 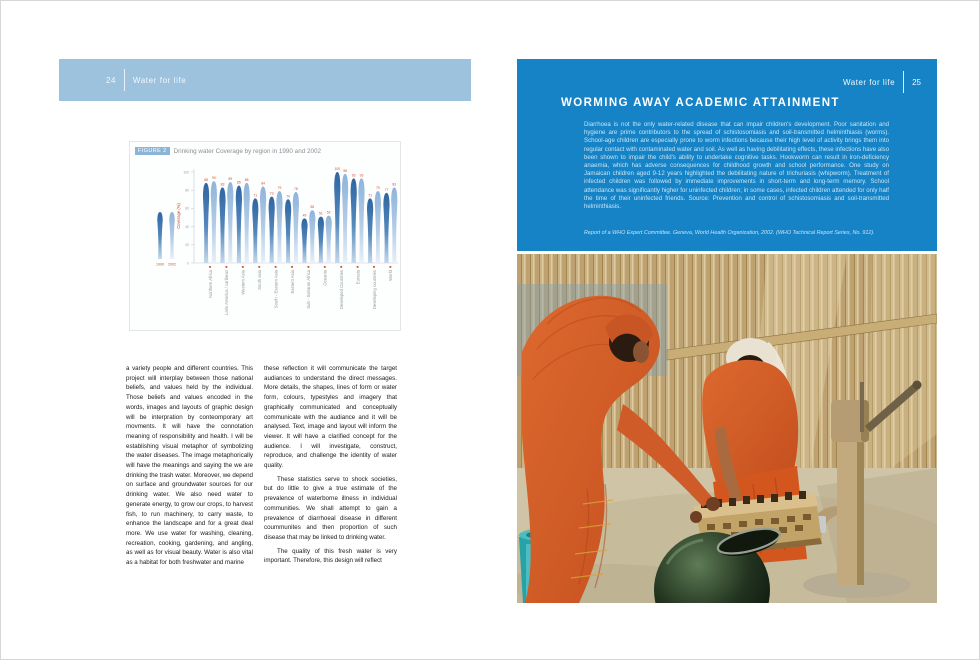 I want to click on svg-text: 78, so click(x=296, y=189).